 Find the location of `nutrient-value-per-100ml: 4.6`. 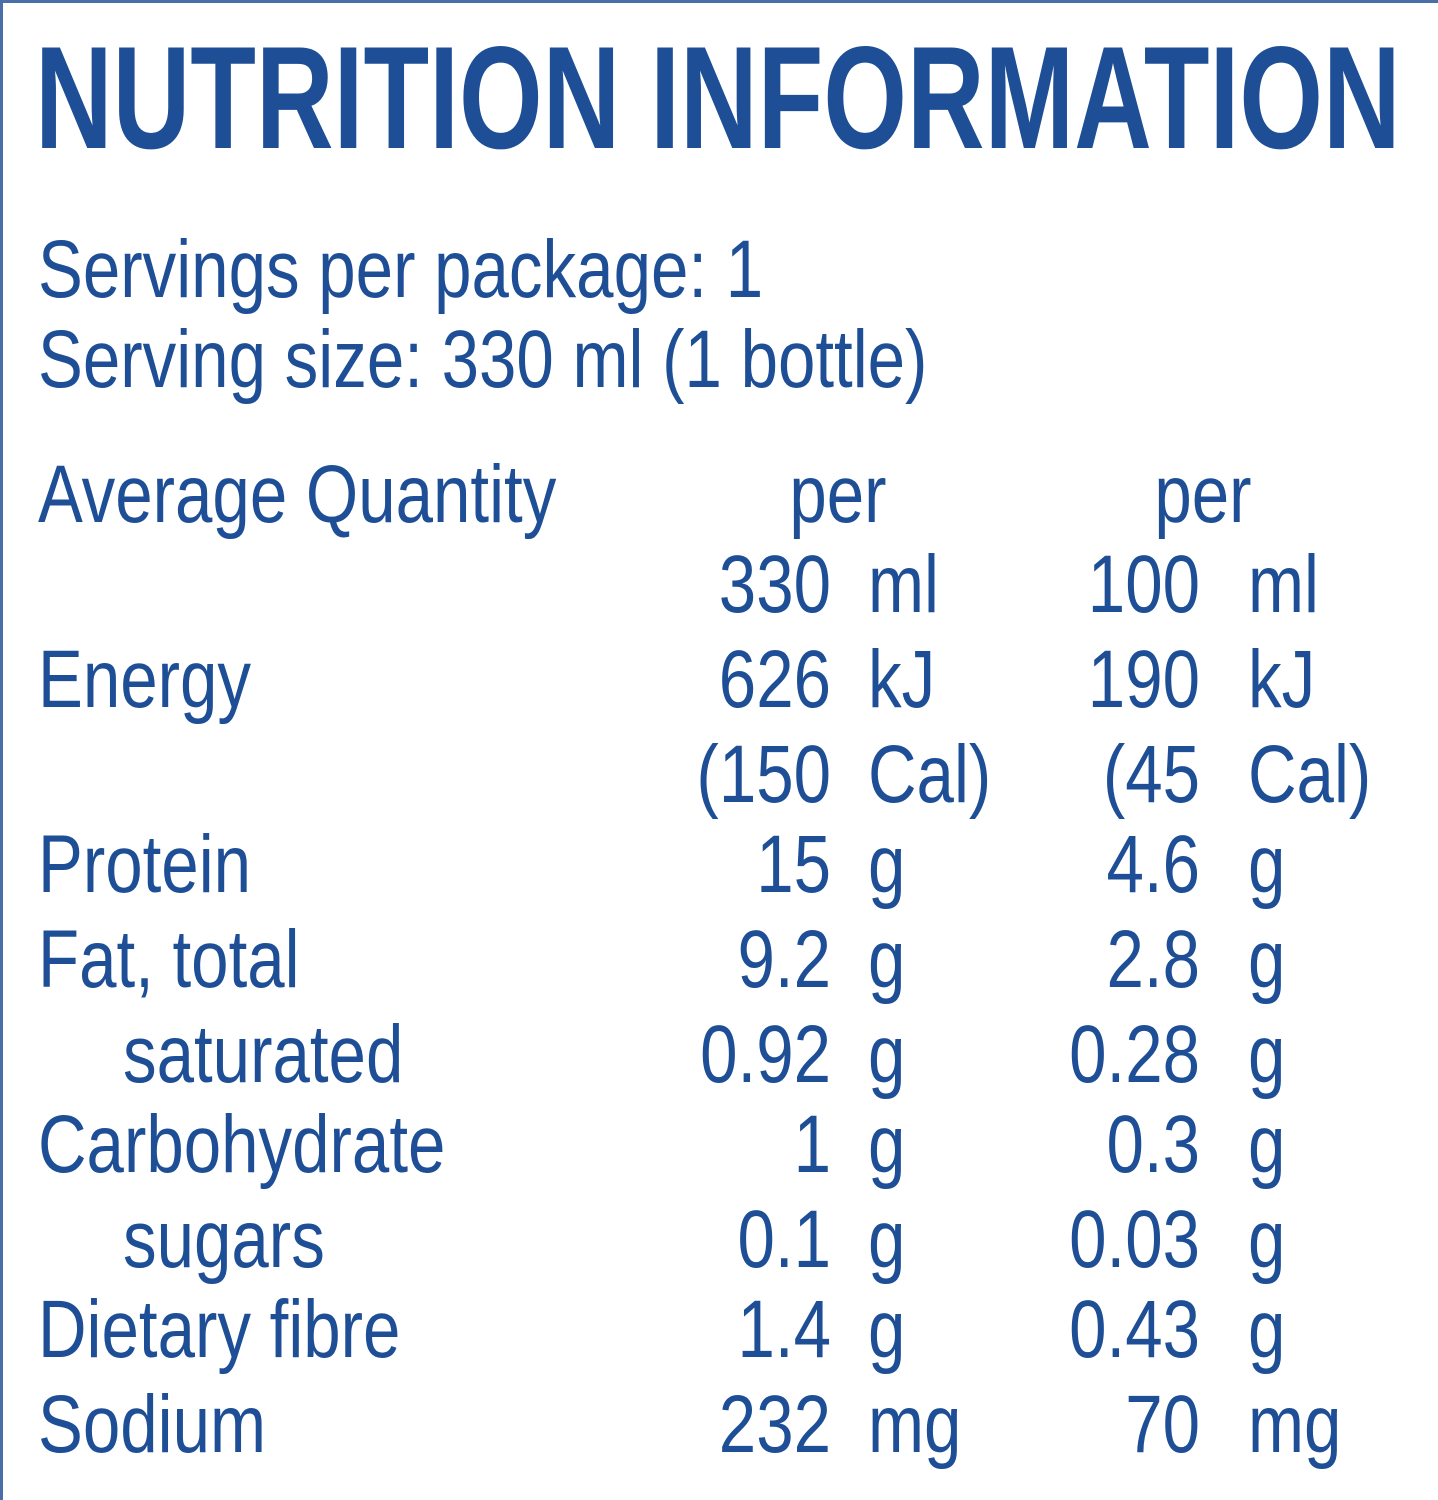

nutrient-value-per-100ml: 4.6 is located at coordinates (1153, 864).